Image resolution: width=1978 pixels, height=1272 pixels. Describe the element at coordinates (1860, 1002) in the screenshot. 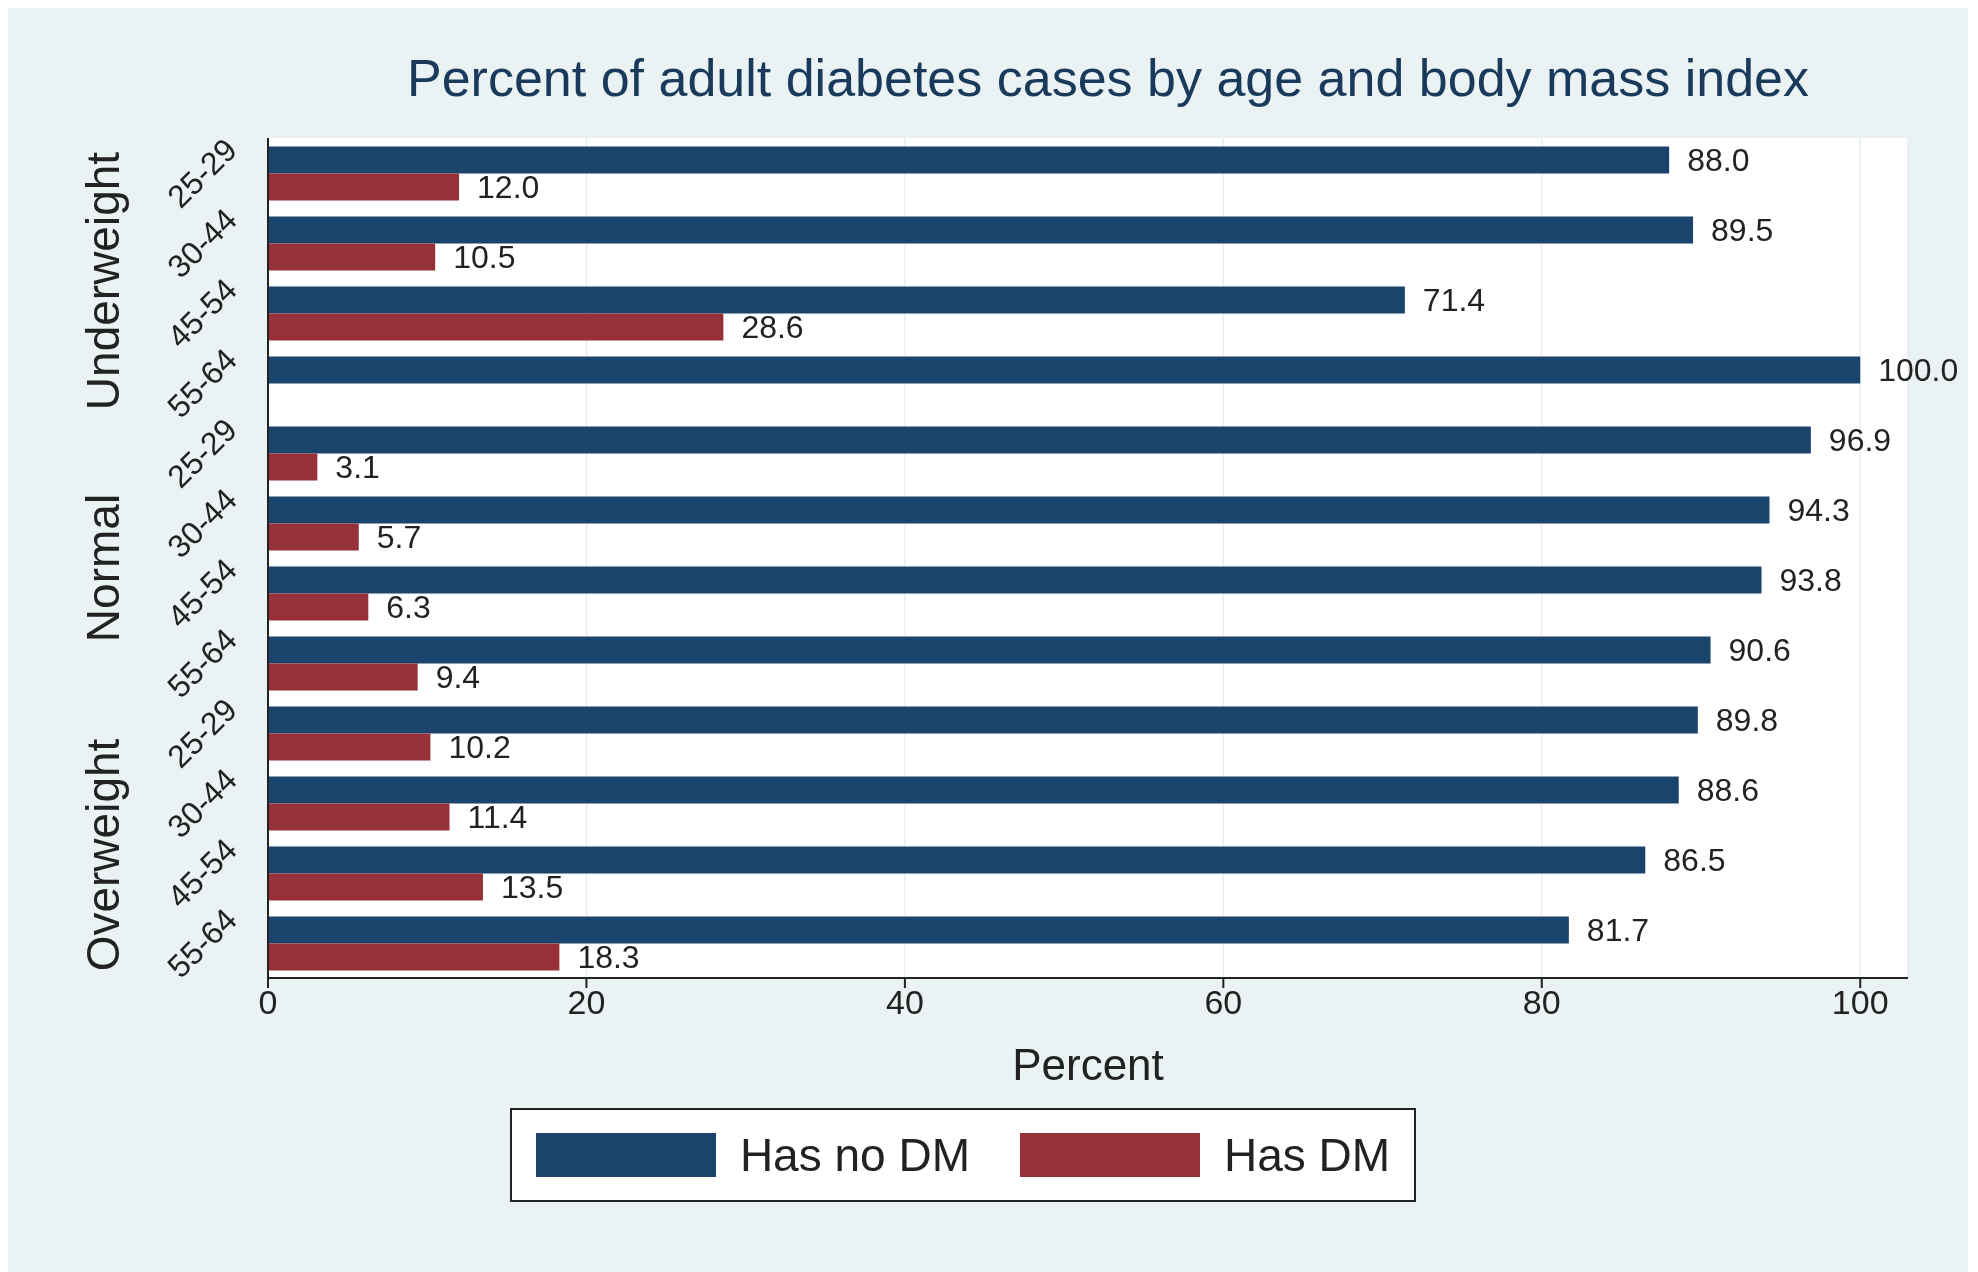

I see `x-tick-label: 100` at that location.